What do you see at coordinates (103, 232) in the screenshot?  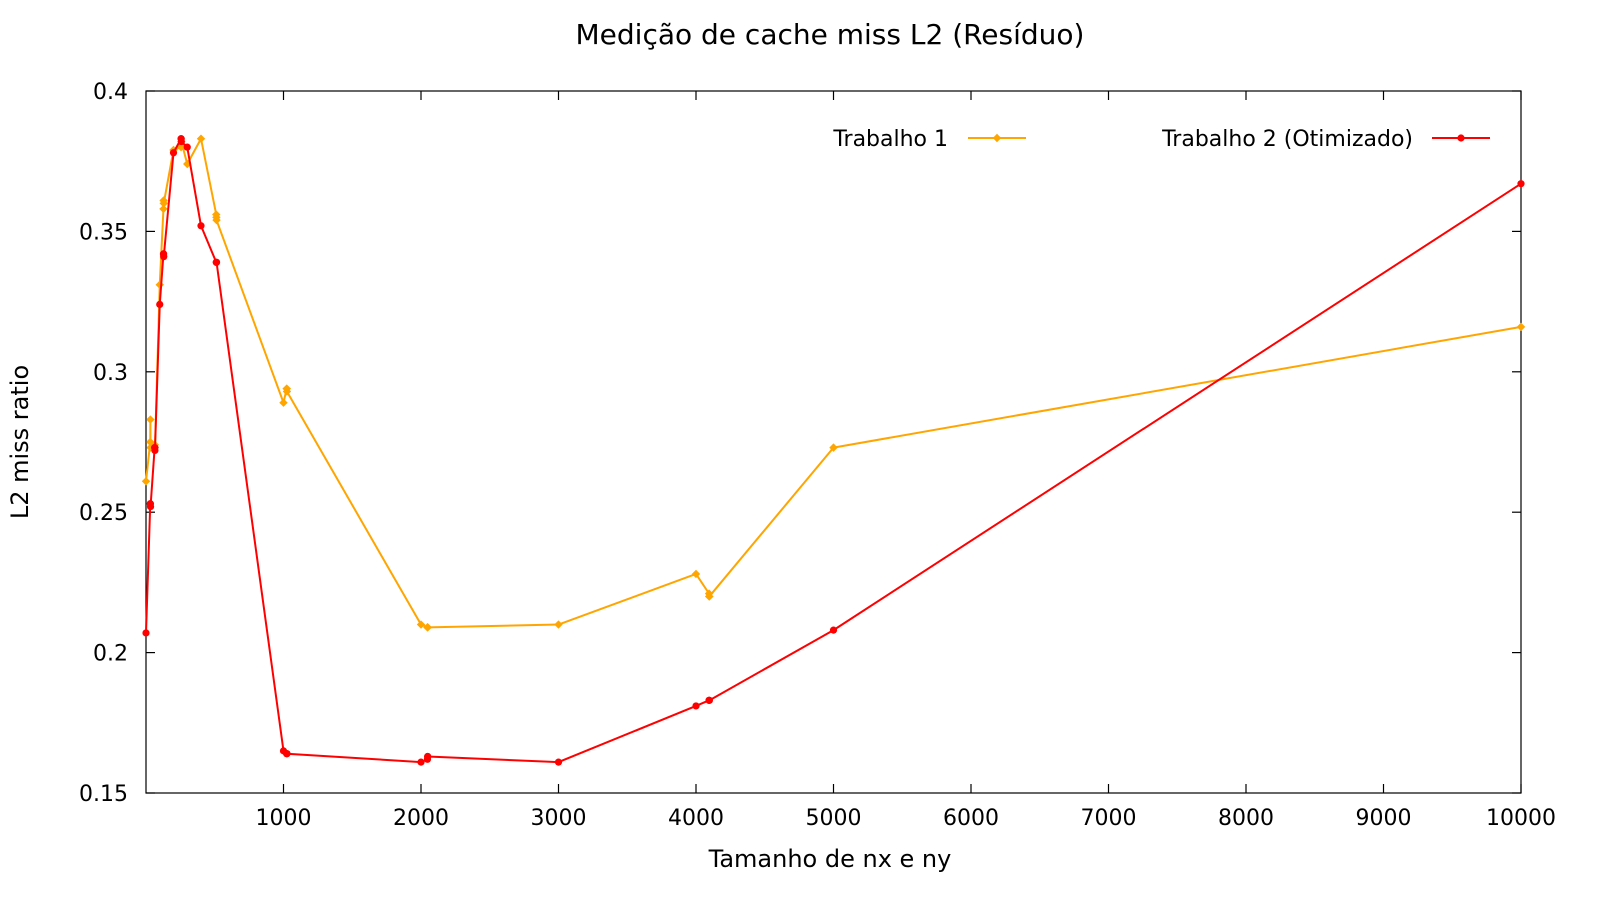 I see `y-tick-label: 0.35` at bounding box center [103, 232].